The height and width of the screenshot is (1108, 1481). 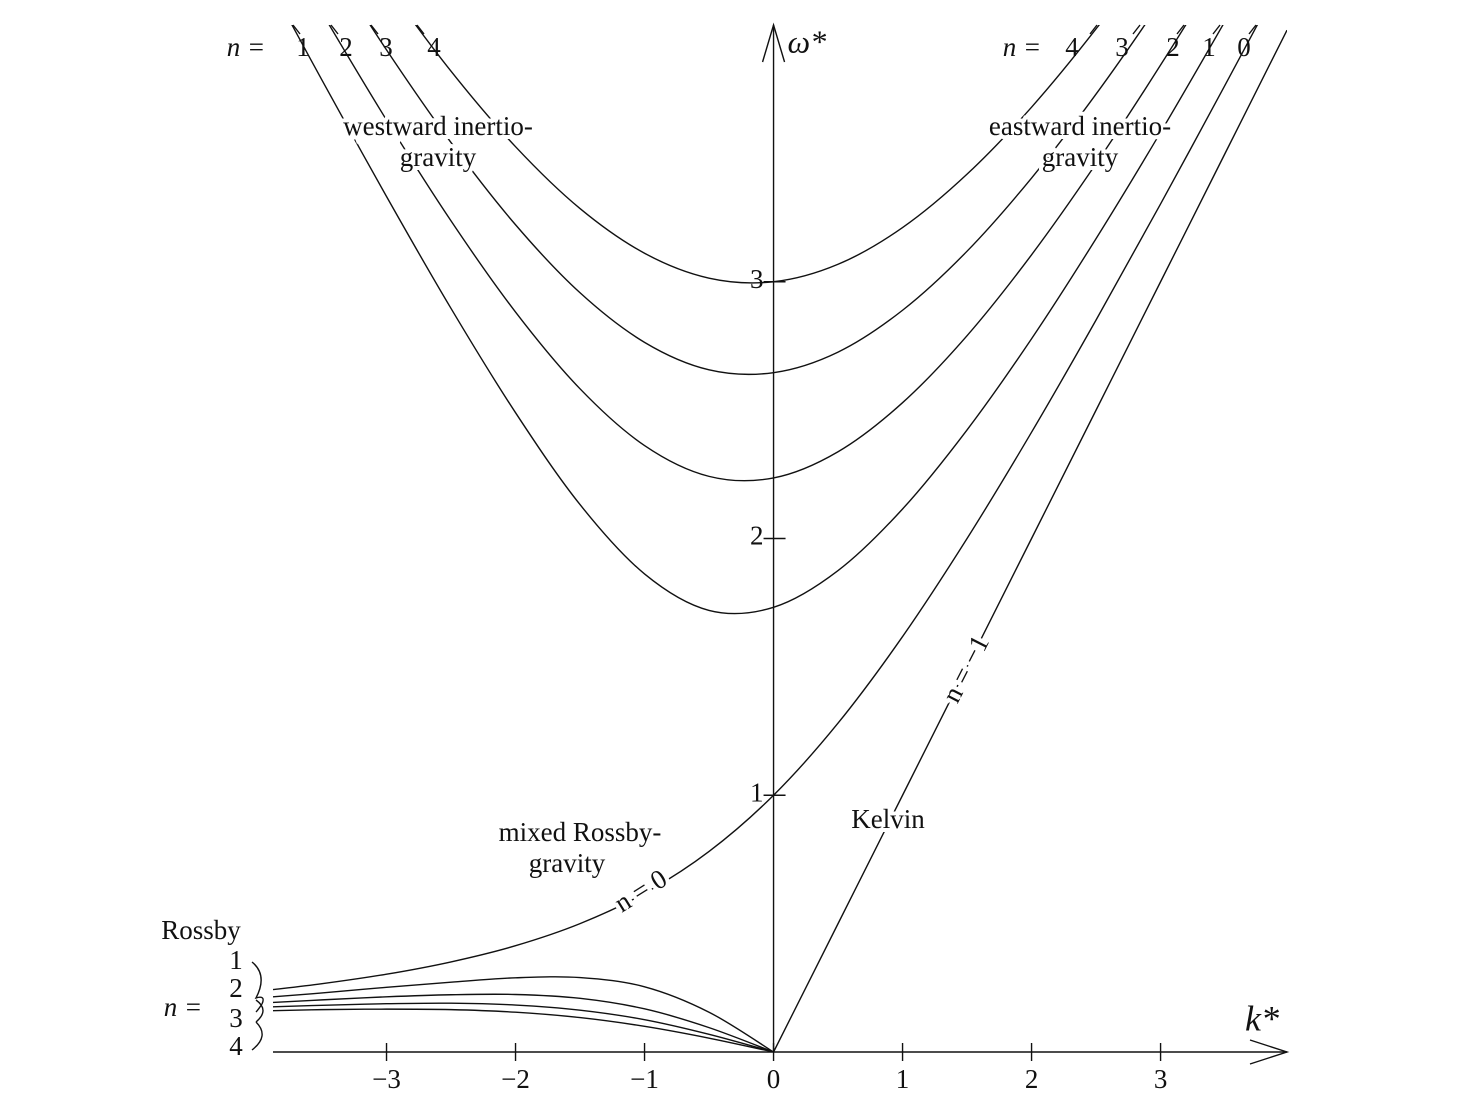 I want to click on rossby-braces, so click(x=257, y=1006).